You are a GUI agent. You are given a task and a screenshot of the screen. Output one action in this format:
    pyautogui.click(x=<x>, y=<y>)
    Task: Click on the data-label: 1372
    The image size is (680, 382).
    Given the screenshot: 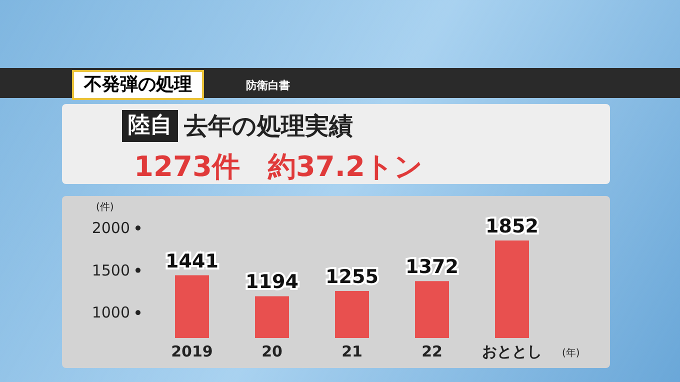 What is the action you would take?
    pyautogui.click(x=432, y=267)
    